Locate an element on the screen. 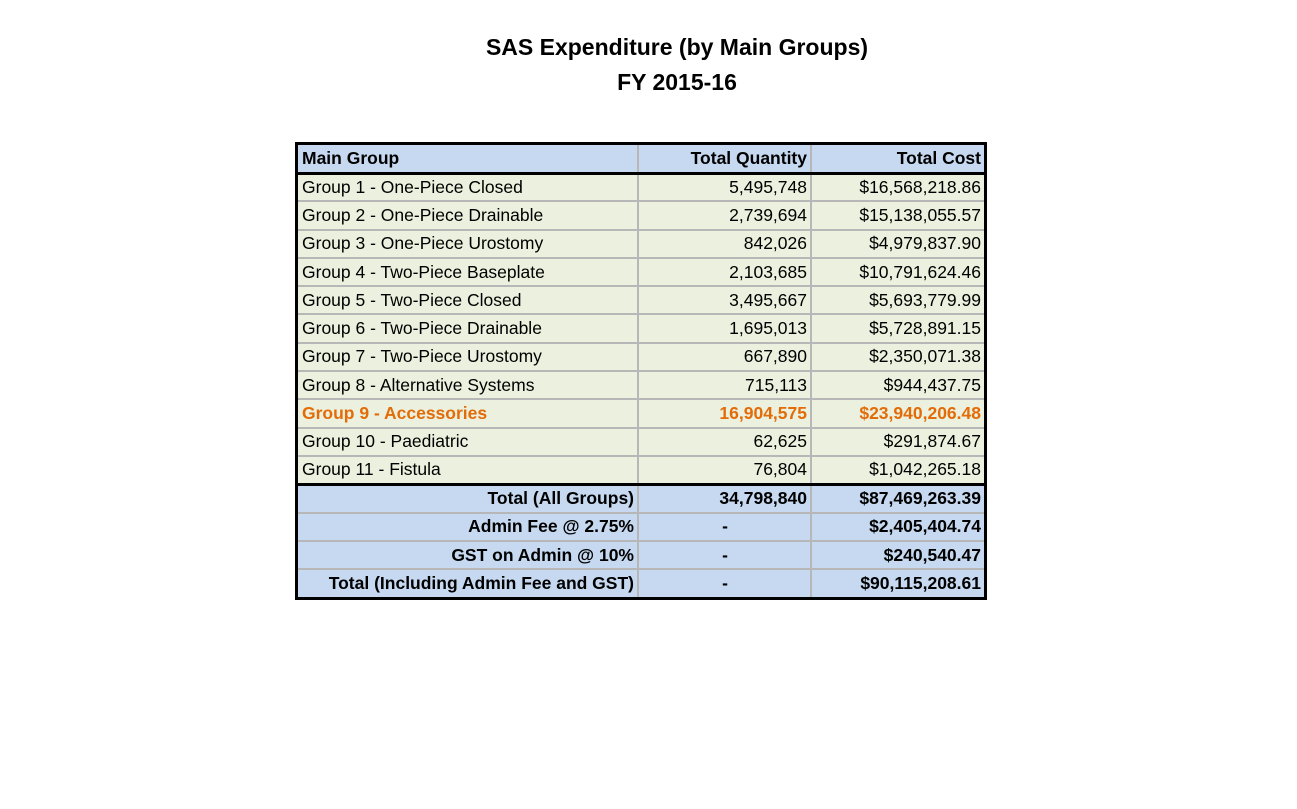 The height and width of the screenshot is (809, 1297). table-row: Group 11 - Fistula 76,804 $1,042,265.18 is located at coordinates (641, 470).